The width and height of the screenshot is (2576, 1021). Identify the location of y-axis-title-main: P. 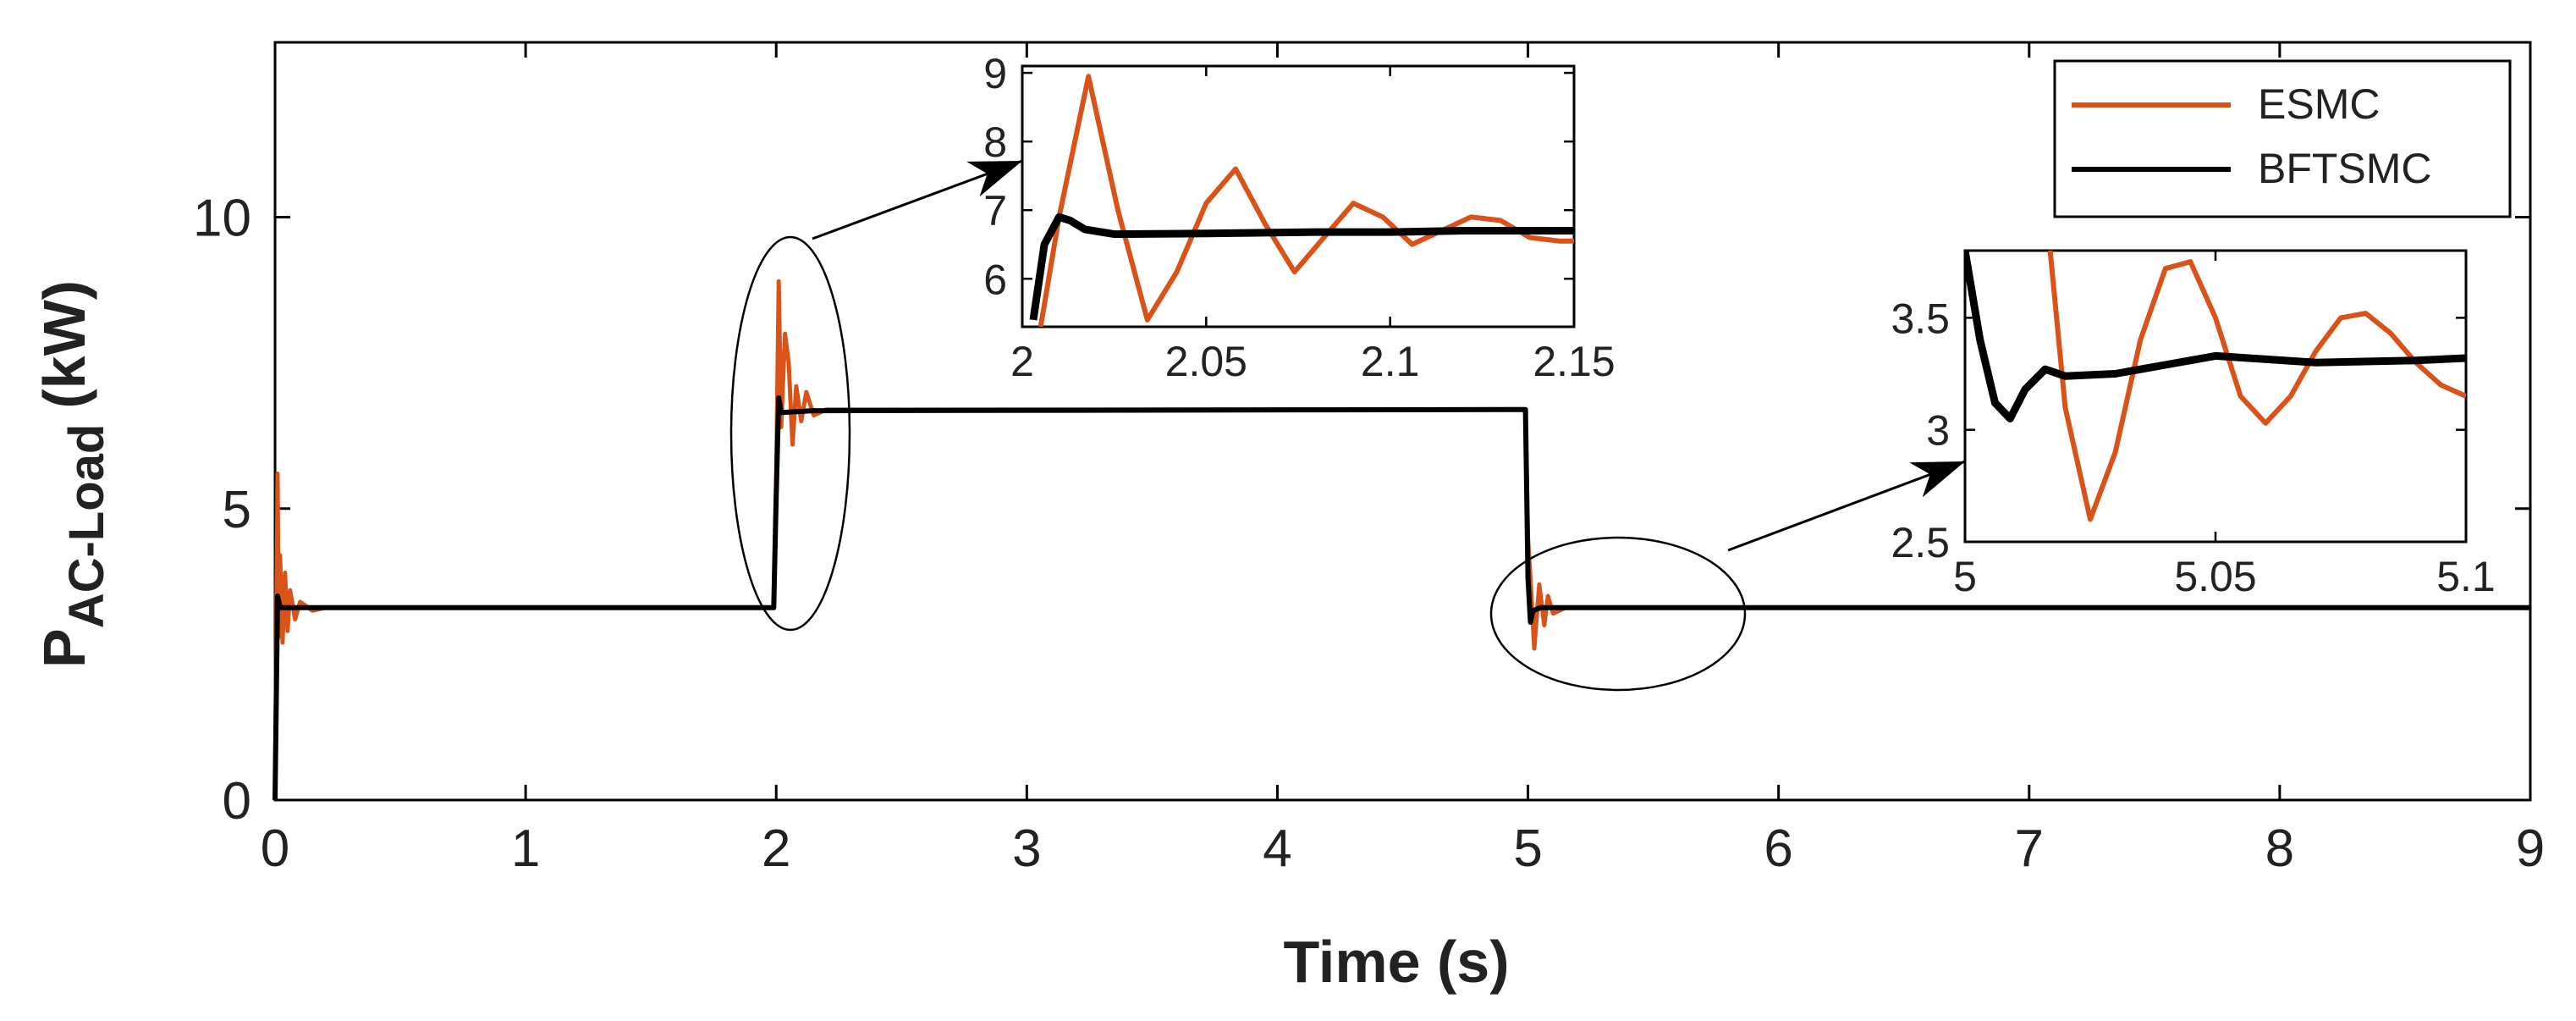
(64, 648).